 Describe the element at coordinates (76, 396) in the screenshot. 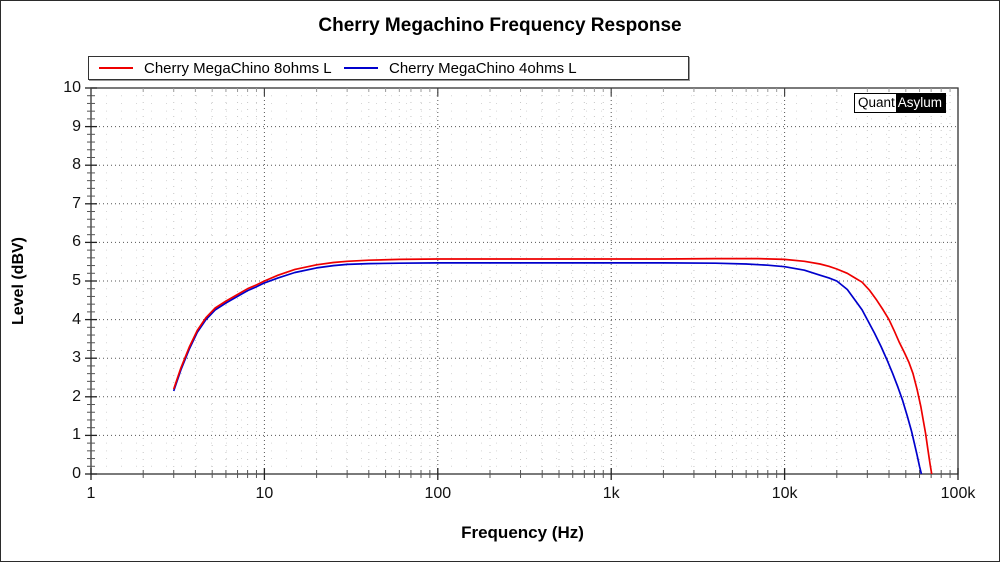

I see `y-tick-label: 2` at that location.